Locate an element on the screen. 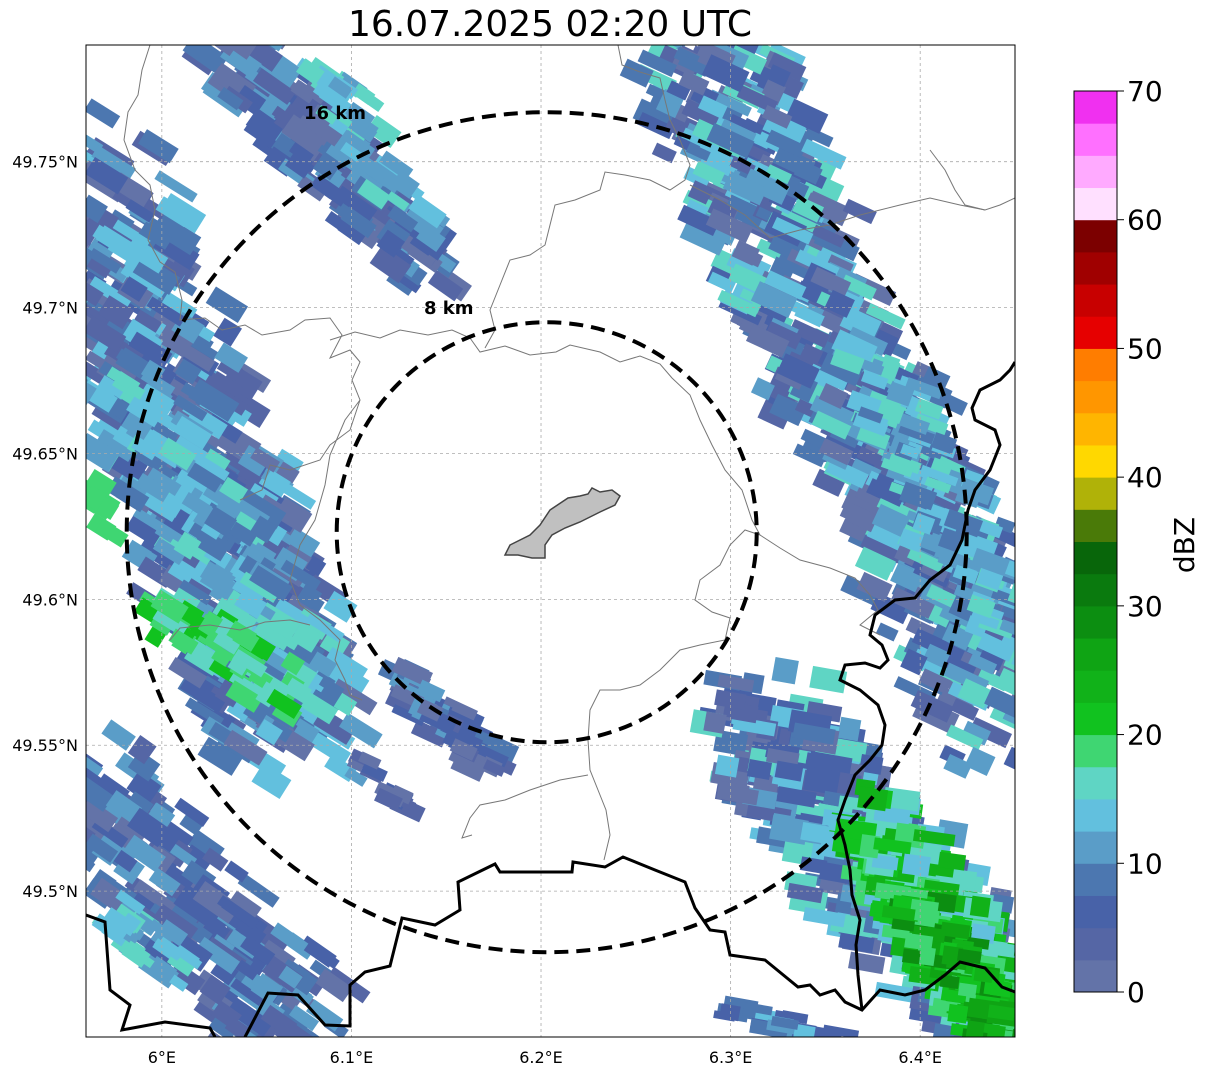 The width and height of the screenshot is (1207, 1073). lon-tick-label: 6°E is located at coordinates (162, 1057).